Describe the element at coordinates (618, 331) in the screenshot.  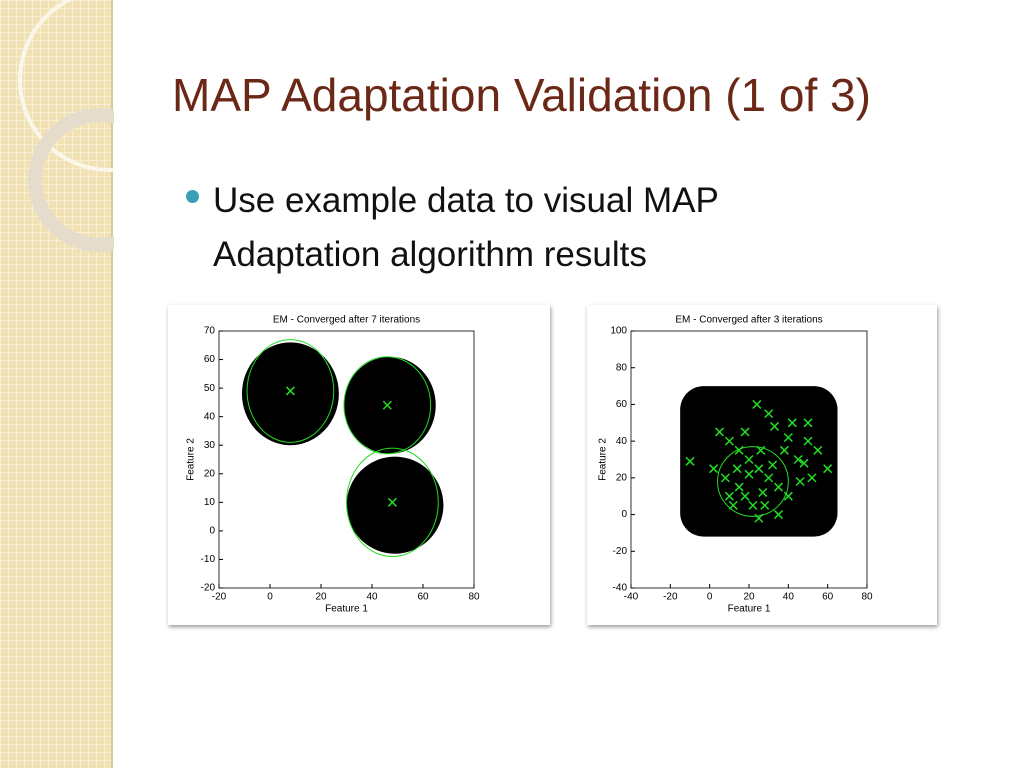
I see `y-tick-label: 100` at that location.